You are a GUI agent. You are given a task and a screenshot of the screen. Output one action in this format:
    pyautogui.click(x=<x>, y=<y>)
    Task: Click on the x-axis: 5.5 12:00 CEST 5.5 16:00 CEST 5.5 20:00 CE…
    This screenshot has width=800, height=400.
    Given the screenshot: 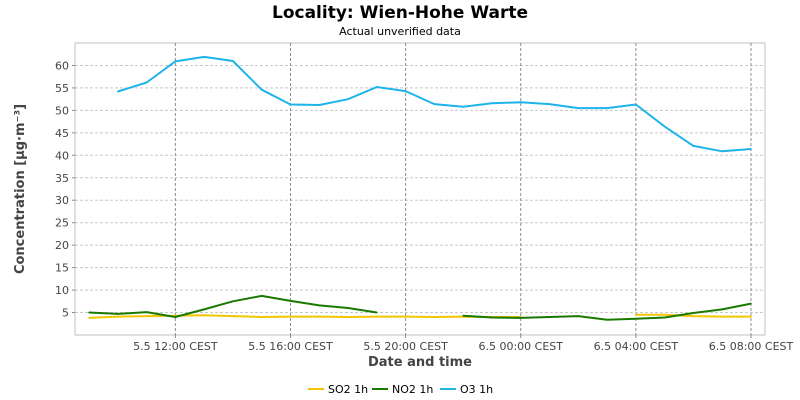 What is the action you would take?
    pyautogui.click(x=463, y=344)
    